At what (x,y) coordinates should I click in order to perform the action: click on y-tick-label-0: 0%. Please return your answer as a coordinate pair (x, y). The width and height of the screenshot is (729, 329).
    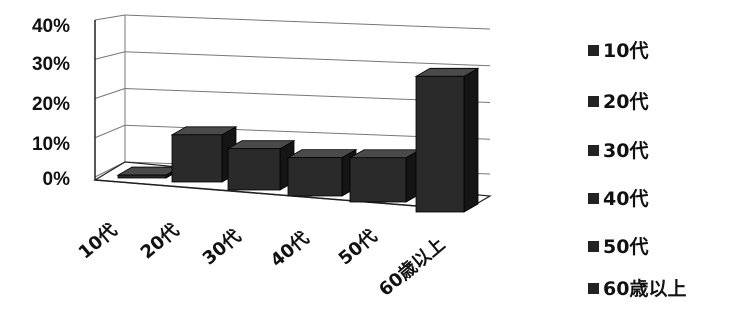
    Looking at the image, I should click on (57, 179).